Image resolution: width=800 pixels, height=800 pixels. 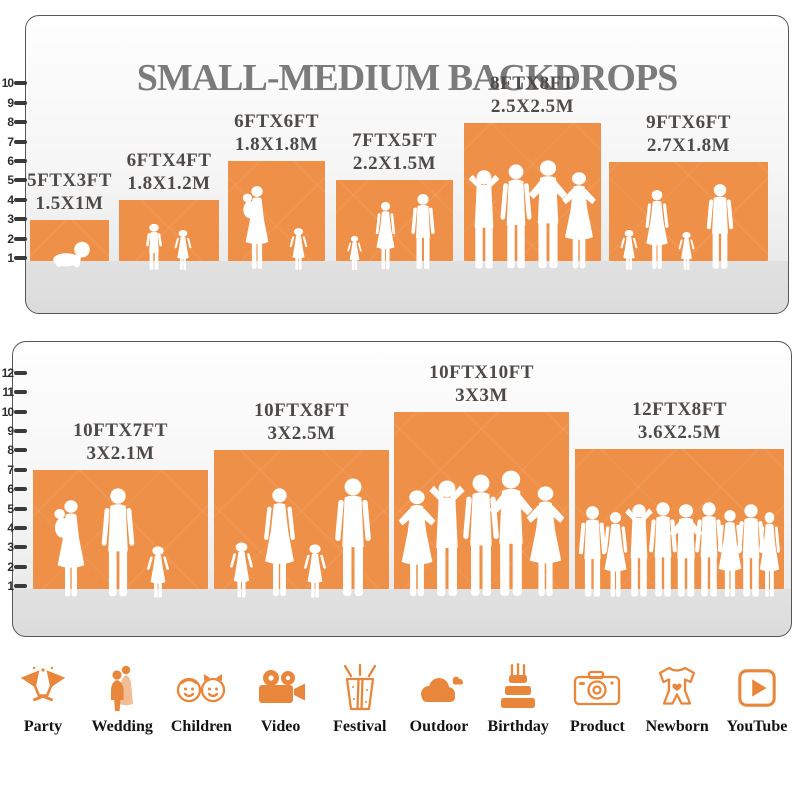 I want to click on category-wedding: Wedding, so click(x=122, y=697).